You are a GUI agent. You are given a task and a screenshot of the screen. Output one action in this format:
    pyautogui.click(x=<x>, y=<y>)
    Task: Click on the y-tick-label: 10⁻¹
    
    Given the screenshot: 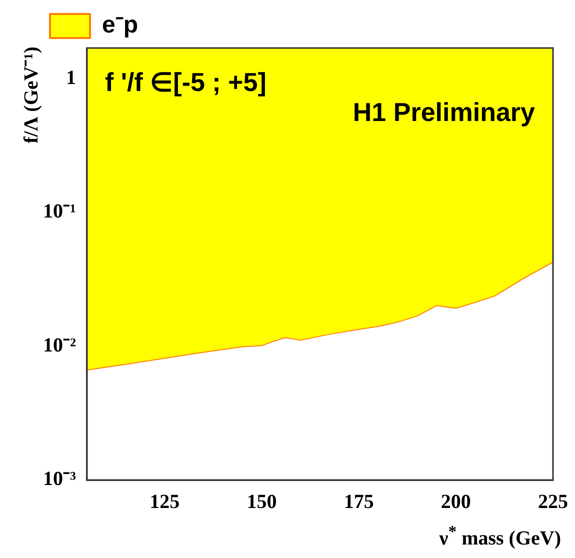 What is the action you would take?
    pyautogui.click(x=59, y=211)
    